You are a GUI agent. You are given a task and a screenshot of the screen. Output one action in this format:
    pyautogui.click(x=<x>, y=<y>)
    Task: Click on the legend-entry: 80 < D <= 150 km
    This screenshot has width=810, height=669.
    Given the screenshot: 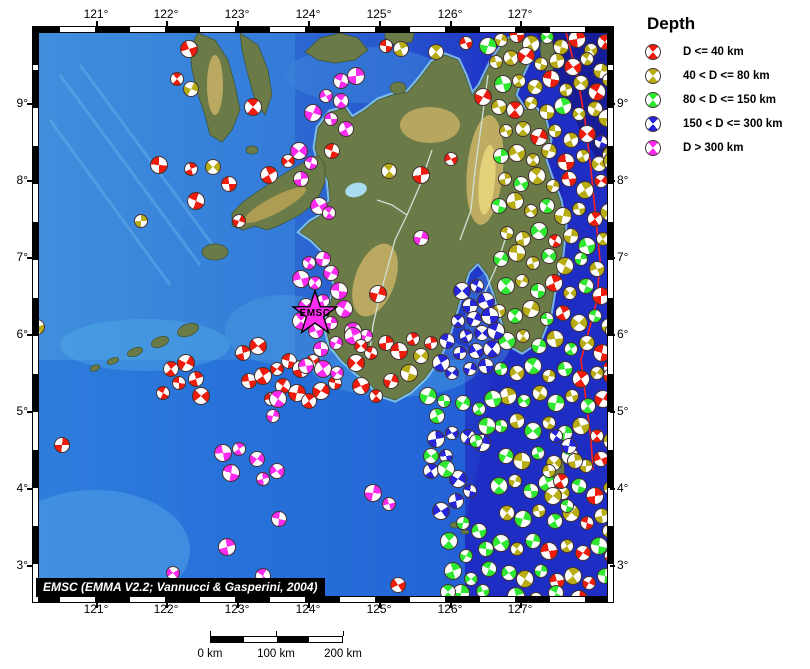 What is the action you would take?
    pyautogui.click(x=725, y=100)
    